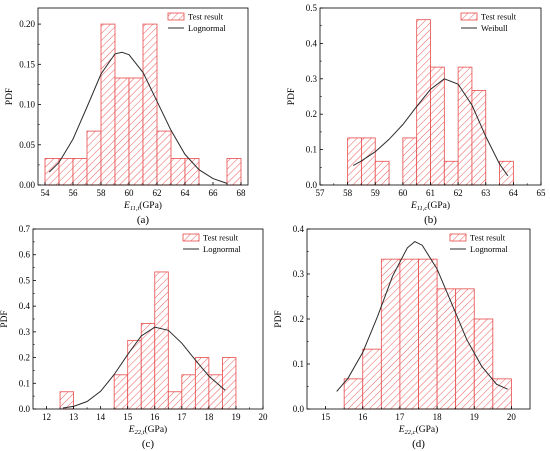 Image resolution: width=550 pixels, height=451 pixels. Describe the element at coordinates (321, 193) in the screenshot. I see `x-tick-label: 57` at that location.